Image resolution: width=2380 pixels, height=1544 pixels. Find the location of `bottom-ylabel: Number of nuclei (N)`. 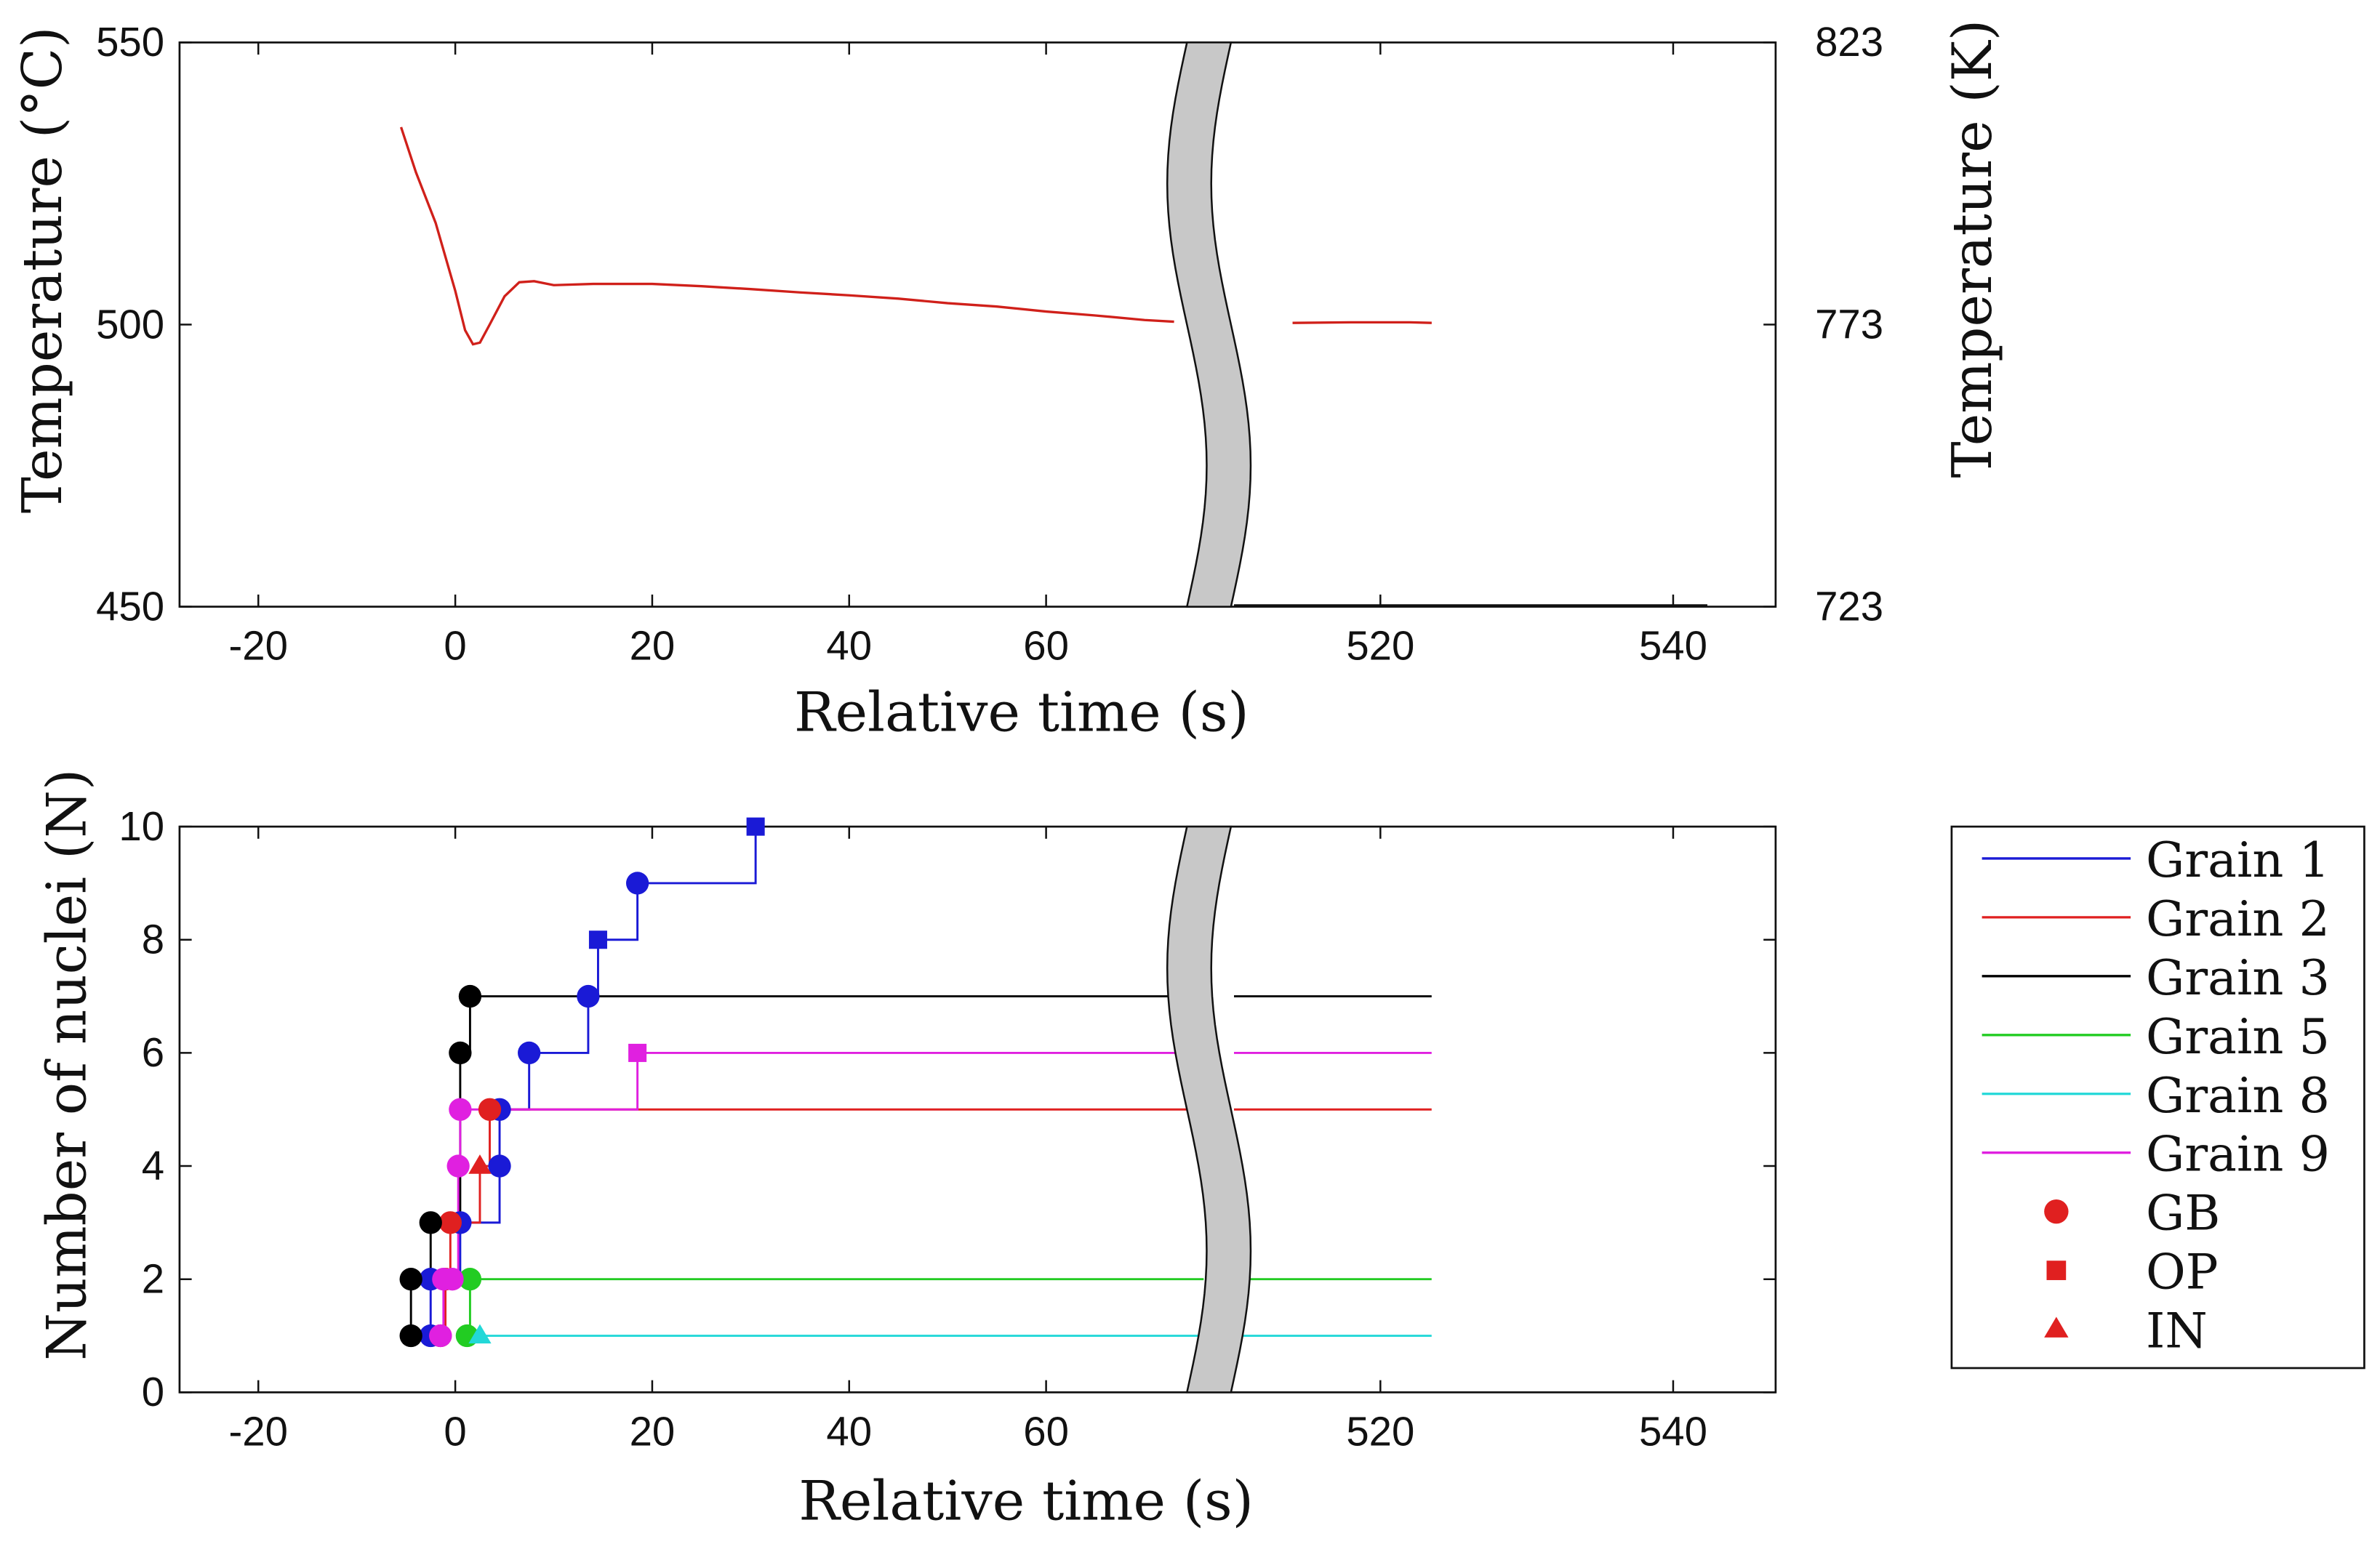

bottom-ylabel: Number of nuclei (N) is located at coordinates (67, 1065).